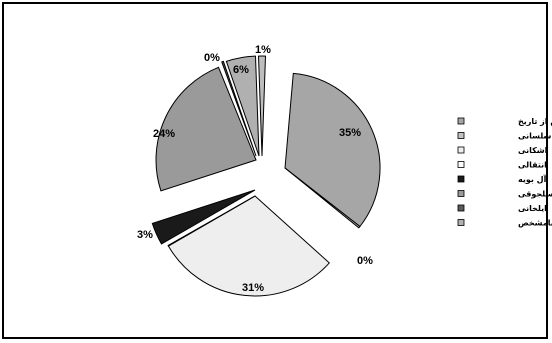  I want to click on legend-label: سلجوقی, so click(535, 194).